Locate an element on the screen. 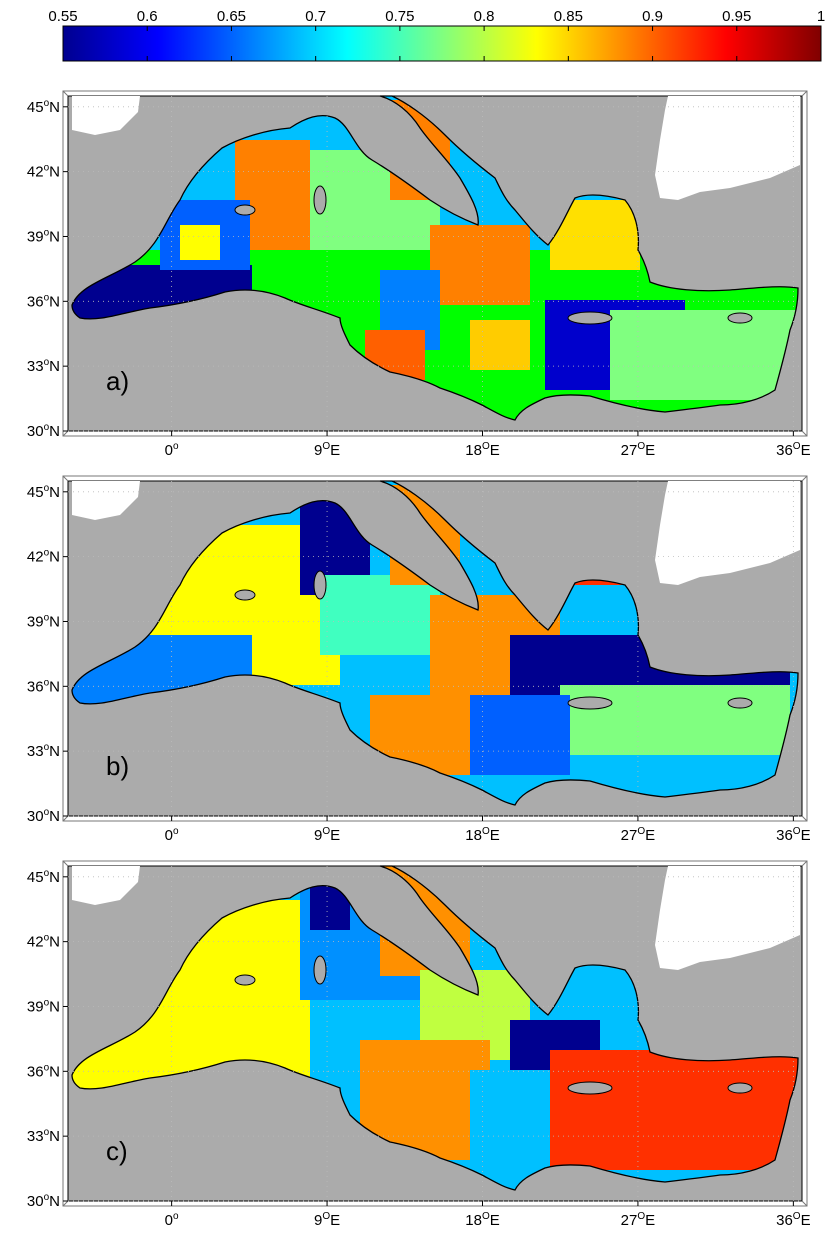 The image size is (830, 1236). colorbar-tick-label: 0.7 is located at coordinates (315, 16).